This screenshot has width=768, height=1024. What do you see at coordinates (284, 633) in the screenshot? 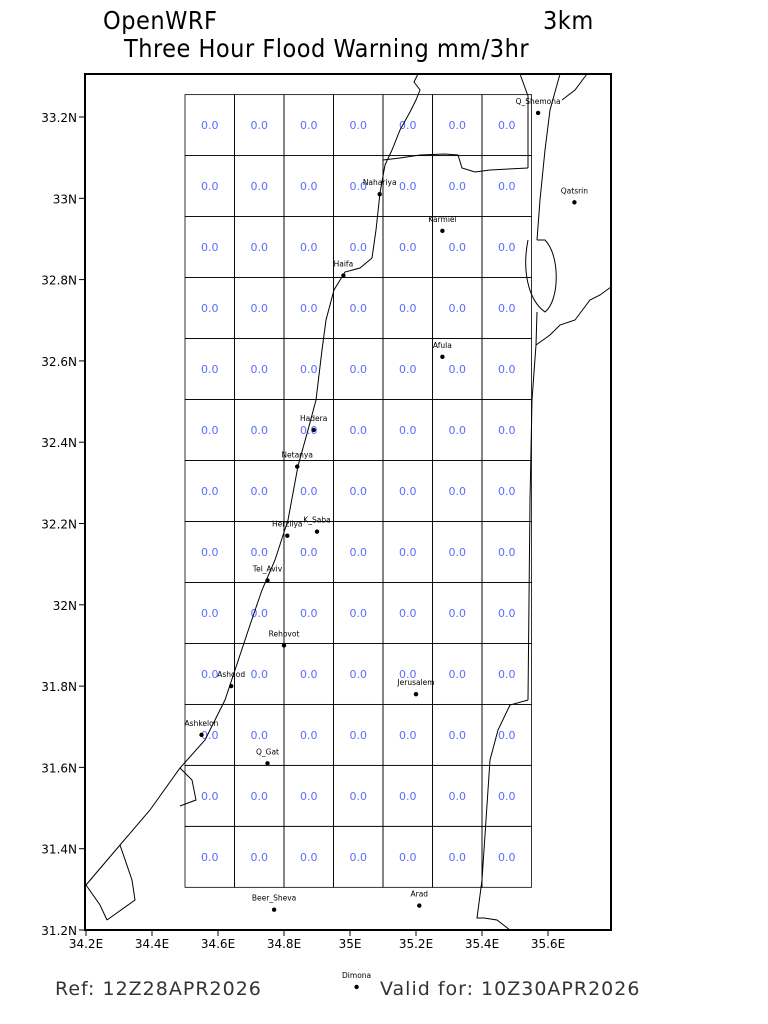
I see `city-label: Rehovot` at bounding box center [284, 633].